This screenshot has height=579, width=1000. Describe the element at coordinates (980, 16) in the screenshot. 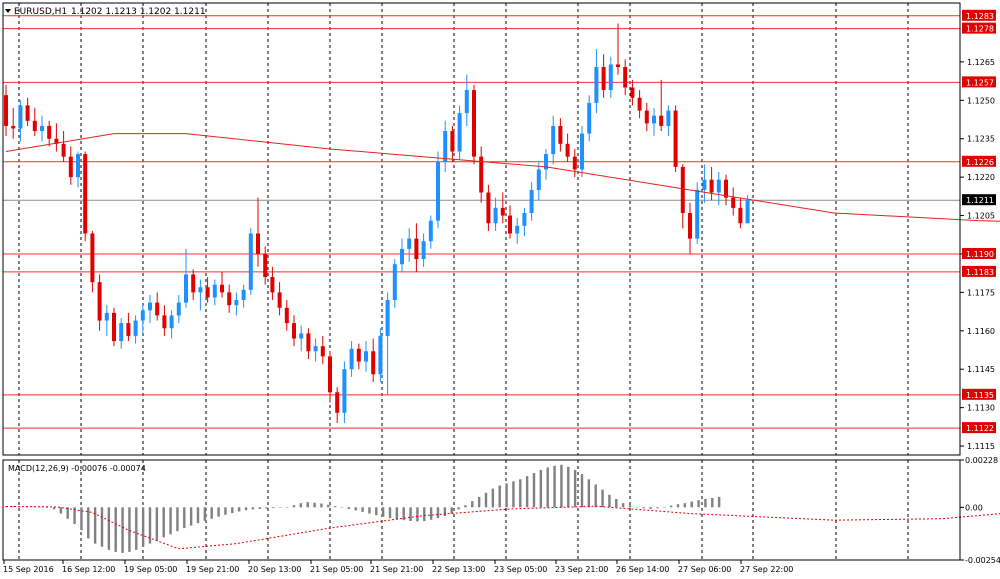

I see `level-price-label: 1.1283` at that location.